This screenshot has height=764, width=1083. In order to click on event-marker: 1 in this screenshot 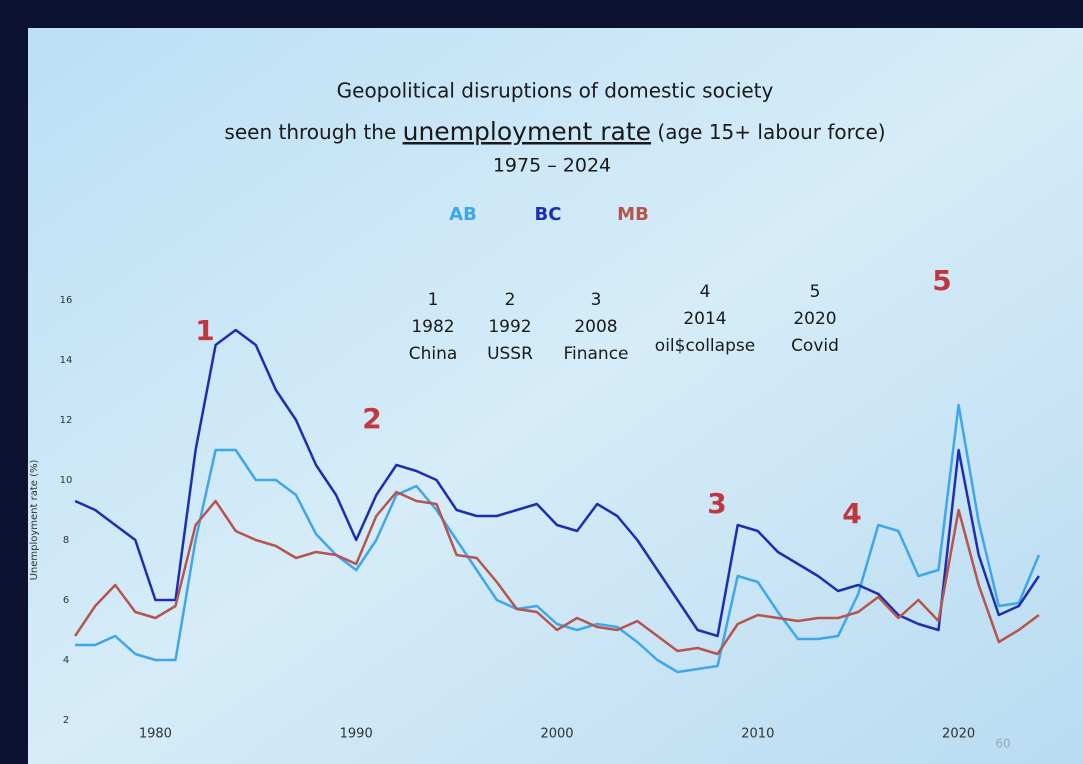, I will do `click(204, 330)`.